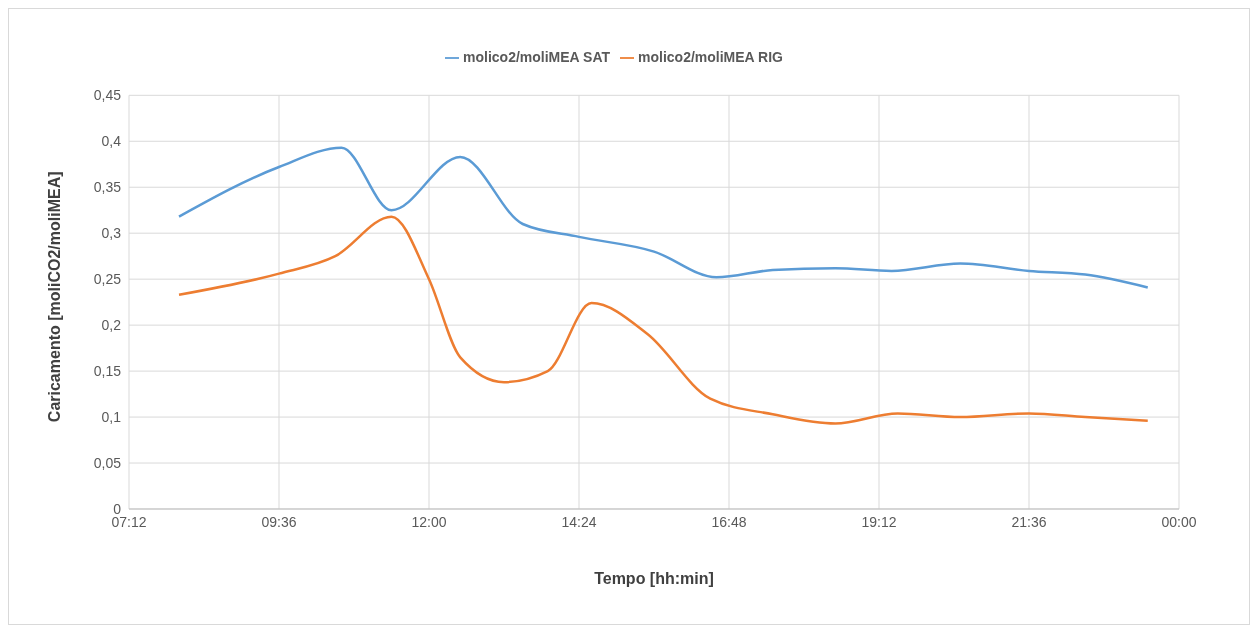 This screenshot has height=633, width=1258. What do you see at coordinates (710, 57) in the screenshot?
I see `legend-label: molico2/moliMEA RIG` at bounding box center [710, 57].